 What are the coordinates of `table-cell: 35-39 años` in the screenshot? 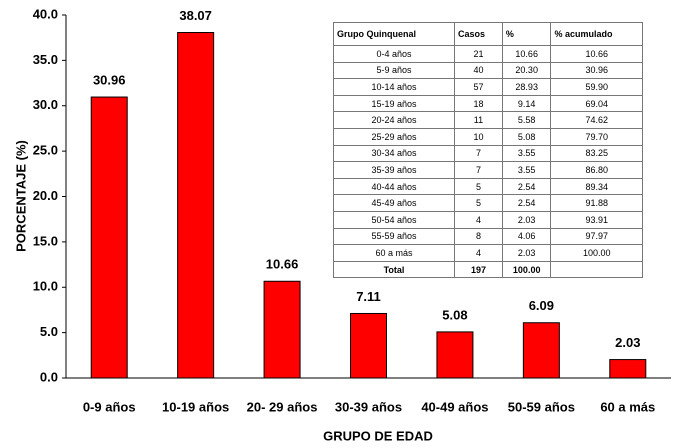 It's located at (394, 170).